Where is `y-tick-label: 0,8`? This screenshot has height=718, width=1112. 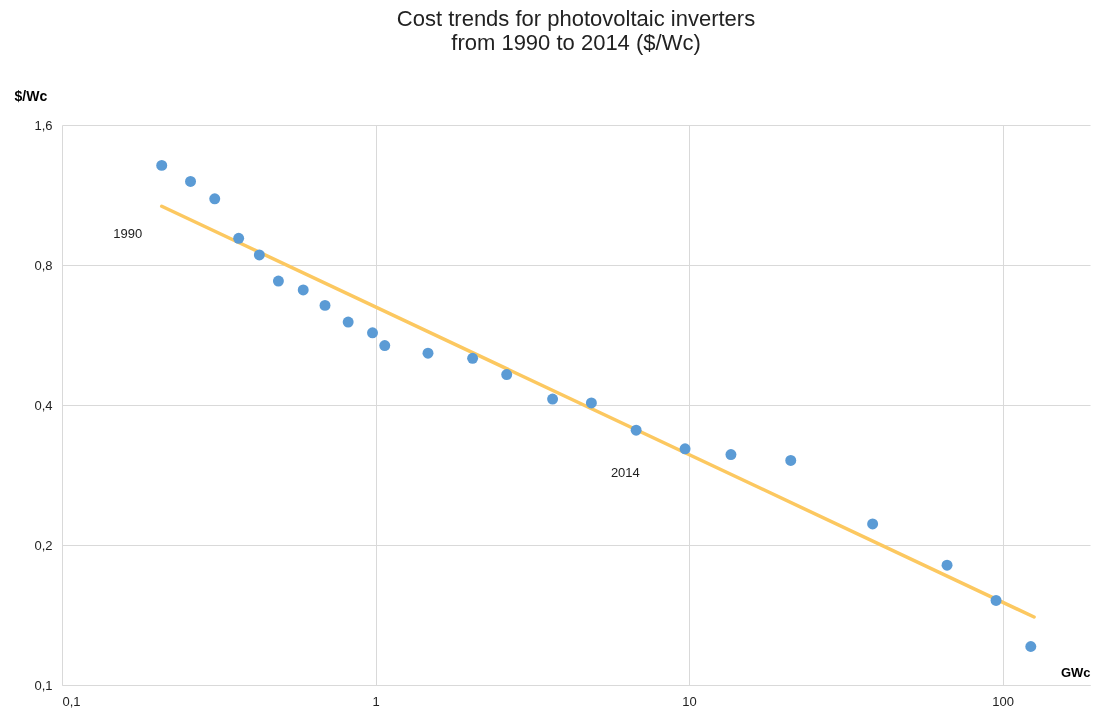 y-tick-label: 0,8 is located at coordinates (43, 265).